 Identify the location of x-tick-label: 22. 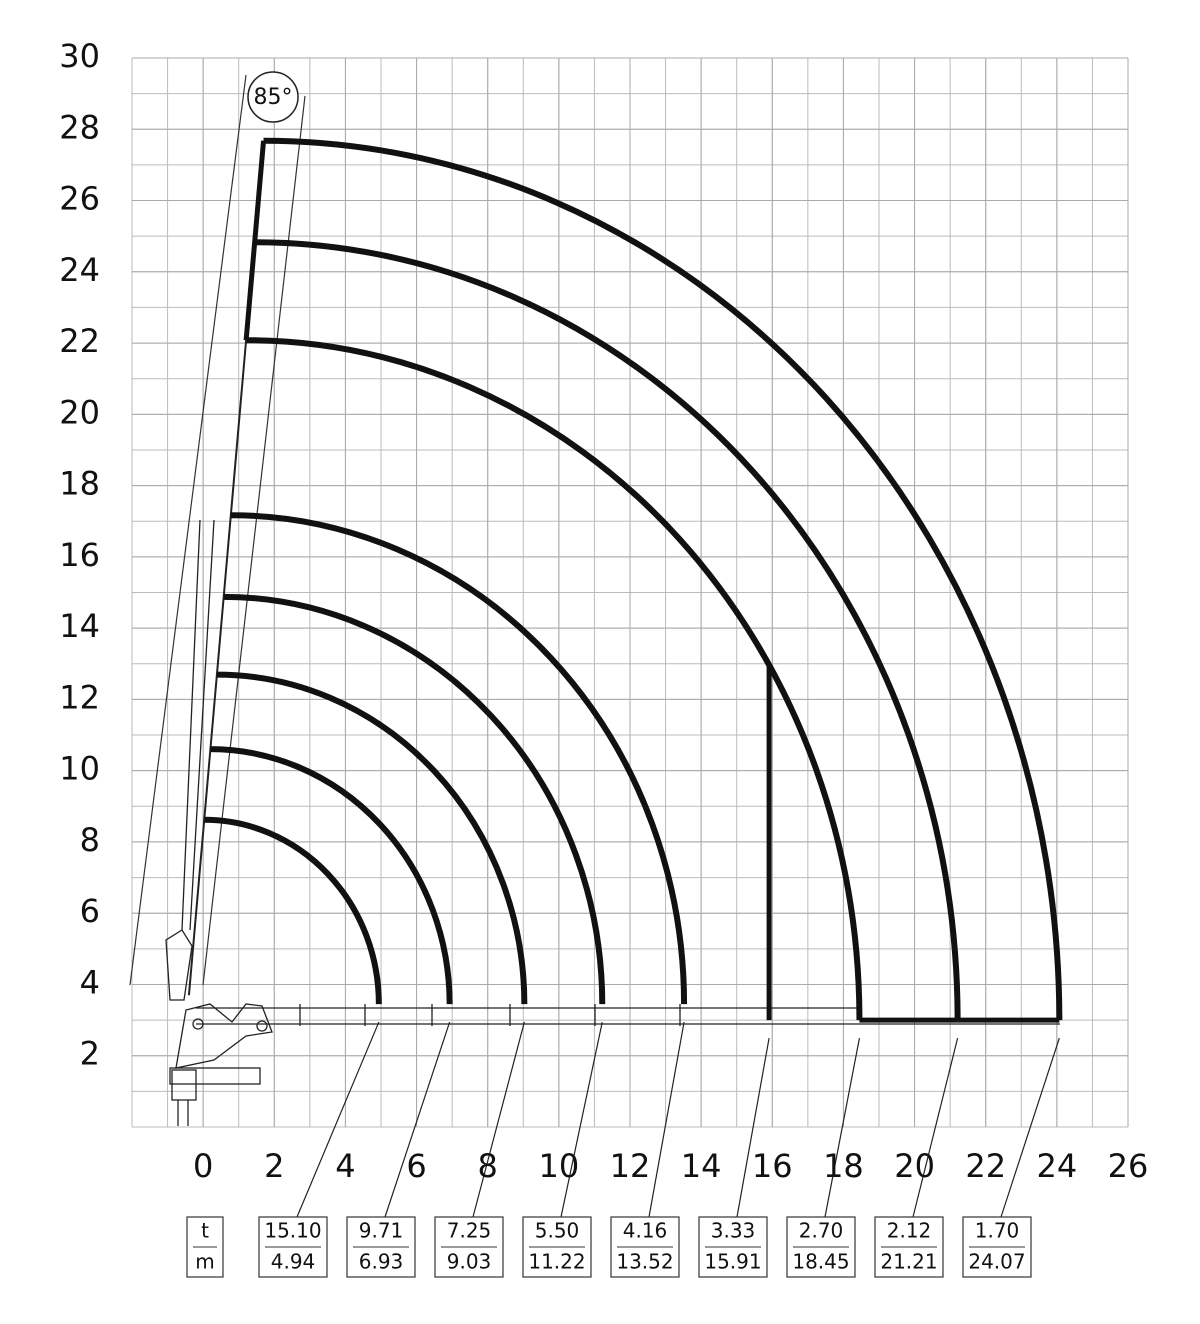
(985, 1166).